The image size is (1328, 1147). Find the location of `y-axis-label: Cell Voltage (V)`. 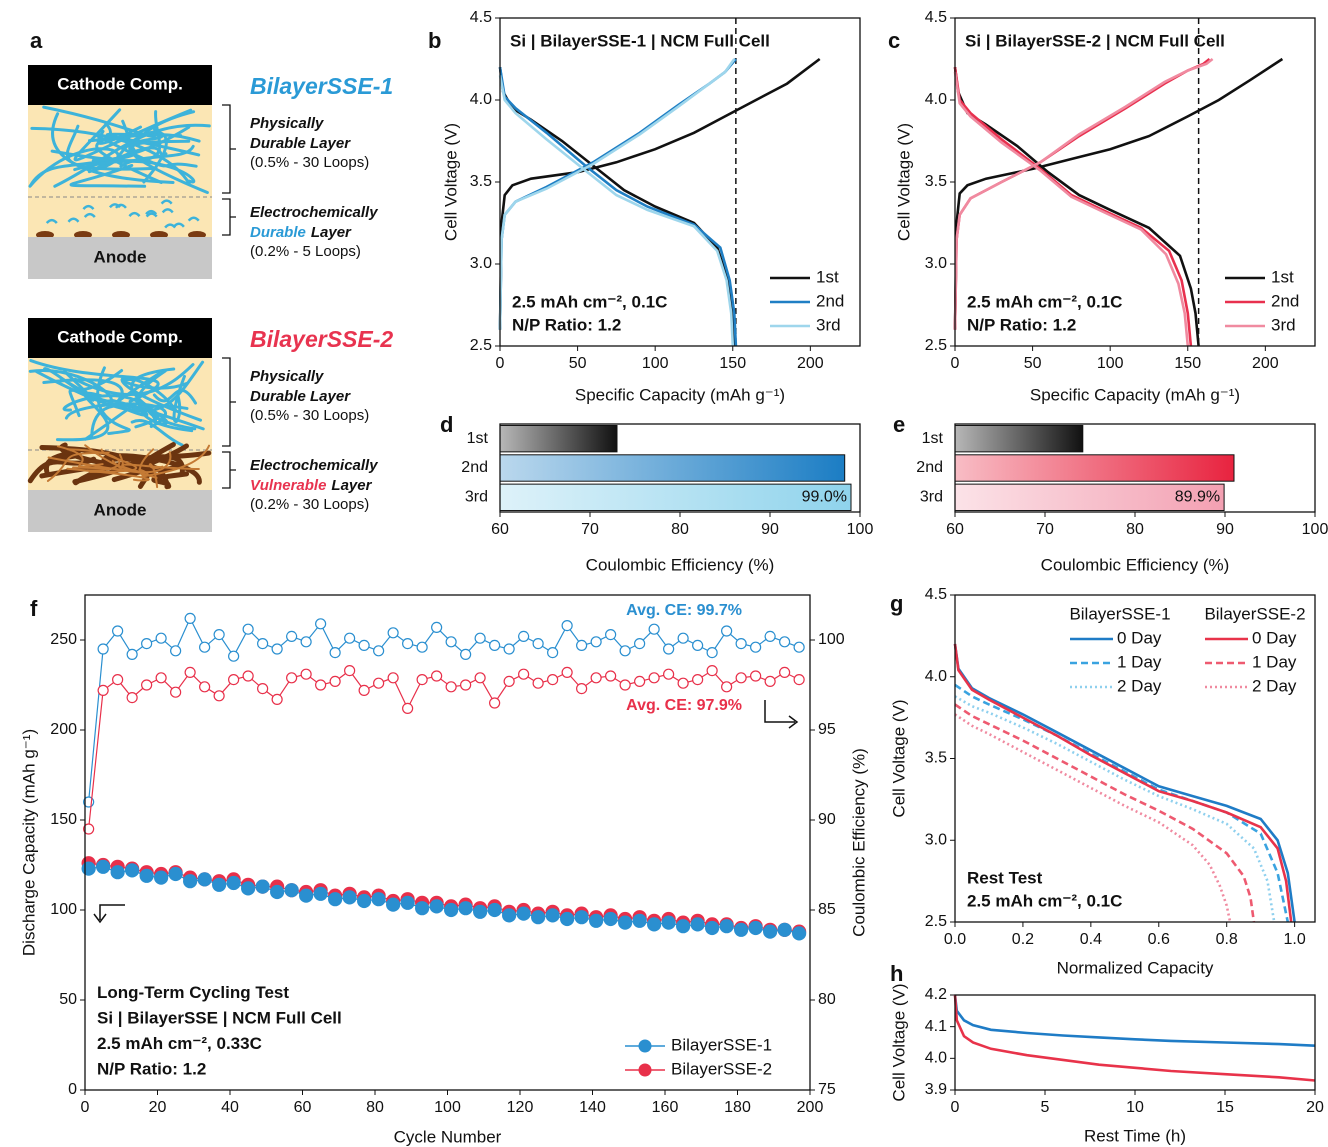

y-axis-label: Cell Voltage (V) is located at coordinates (898, 1042).